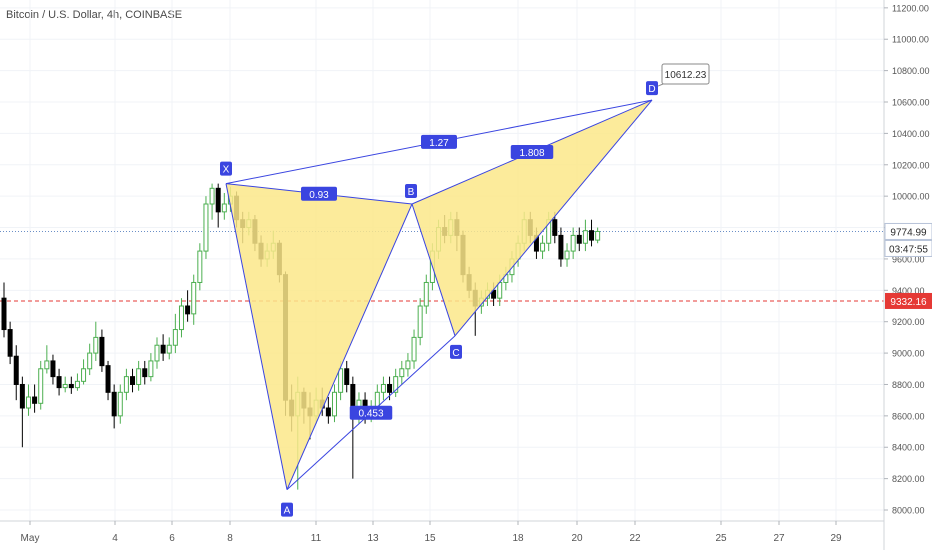  I want to click on y-tick-label: 10200.00, so click(911, 165).